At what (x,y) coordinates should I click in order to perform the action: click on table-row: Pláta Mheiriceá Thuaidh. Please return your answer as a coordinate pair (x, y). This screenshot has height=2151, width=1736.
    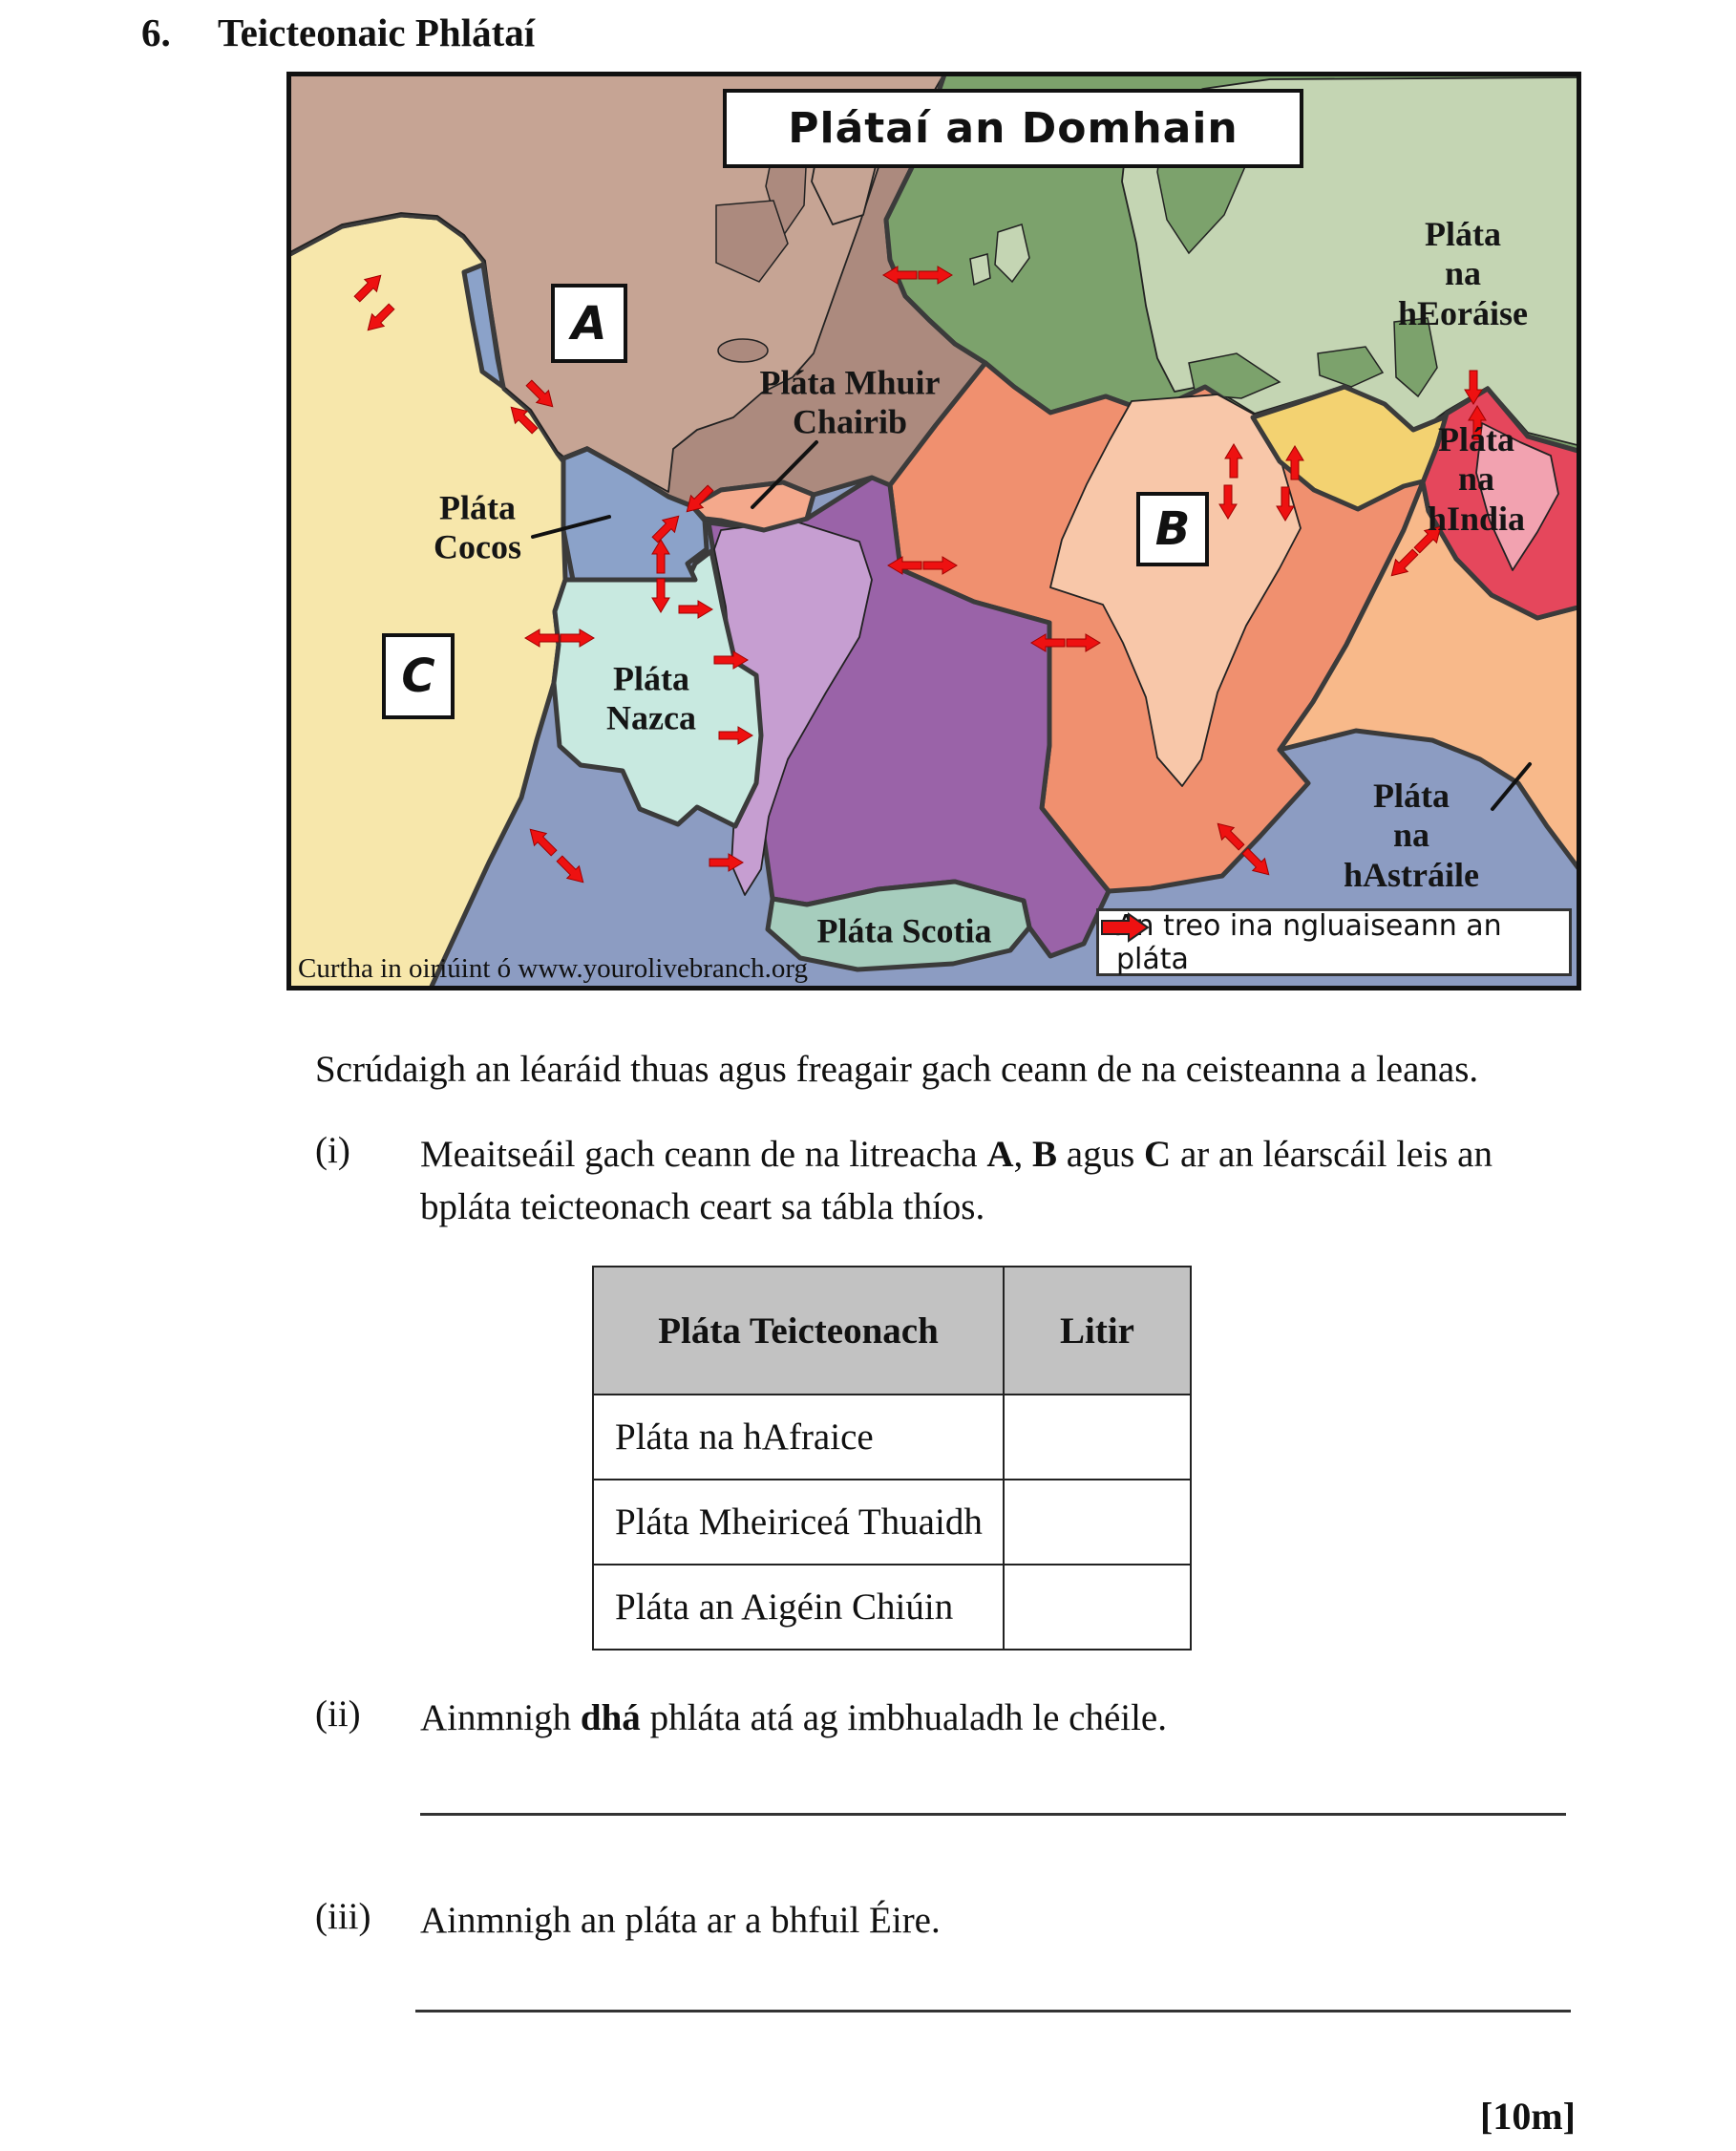
    Looking at the image, I should click on (892, 1522).